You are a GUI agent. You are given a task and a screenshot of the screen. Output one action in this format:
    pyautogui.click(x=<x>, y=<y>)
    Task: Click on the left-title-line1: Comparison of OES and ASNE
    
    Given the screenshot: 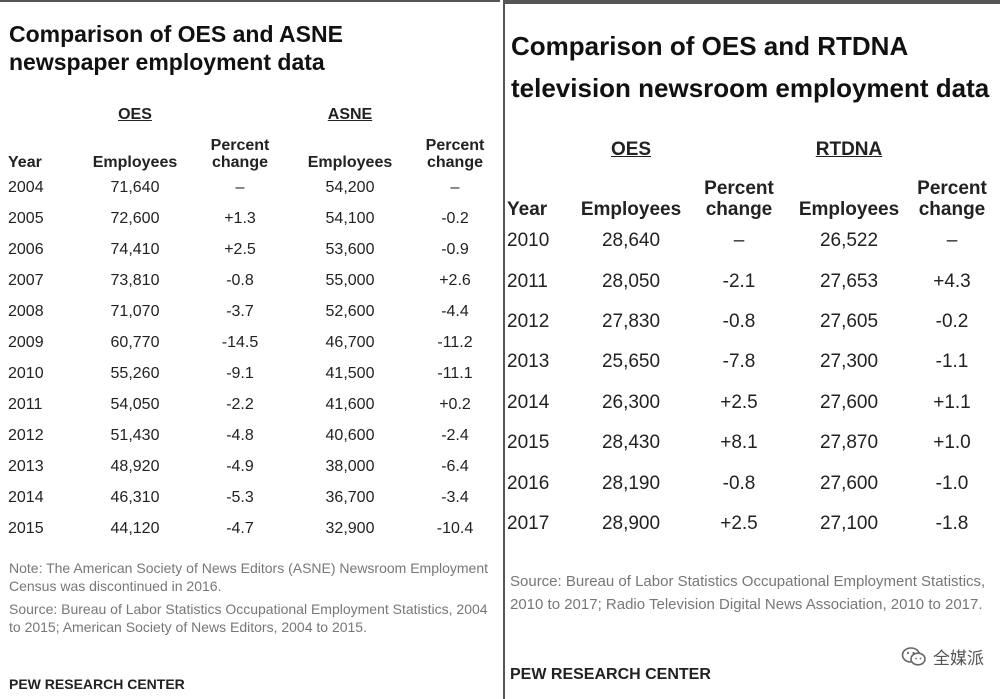 What is the action you would take?
    pyautogui.click(x=176, y=34)
    